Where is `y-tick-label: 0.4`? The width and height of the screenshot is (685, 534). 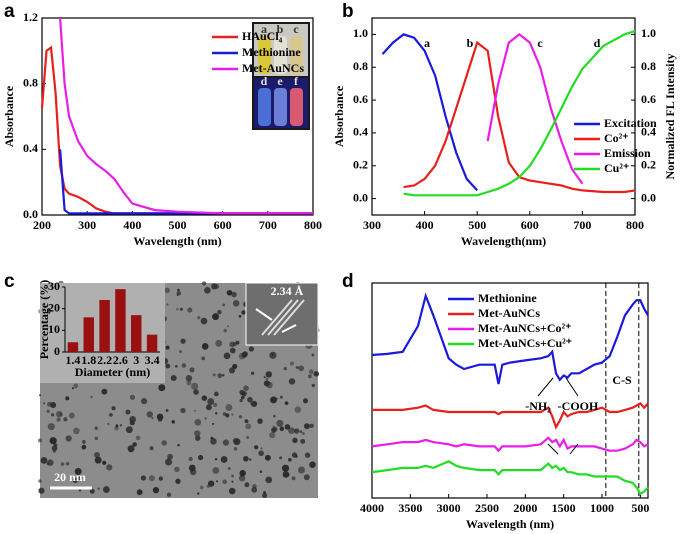 y-tick-label: 0.4 is located at coordinates (30, 148).